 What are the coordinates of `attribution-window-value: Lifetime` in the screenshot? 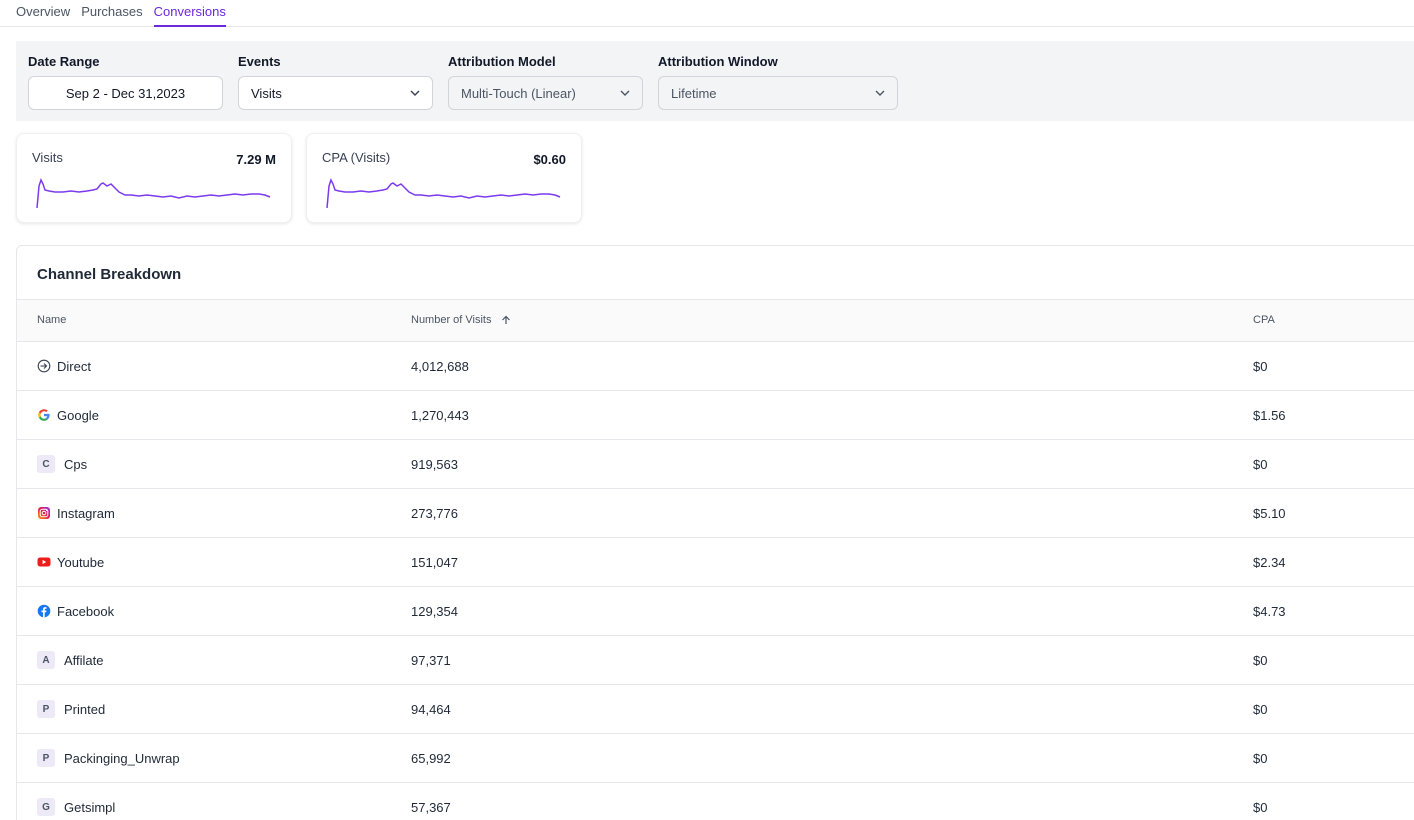 It's located at (694, 93).